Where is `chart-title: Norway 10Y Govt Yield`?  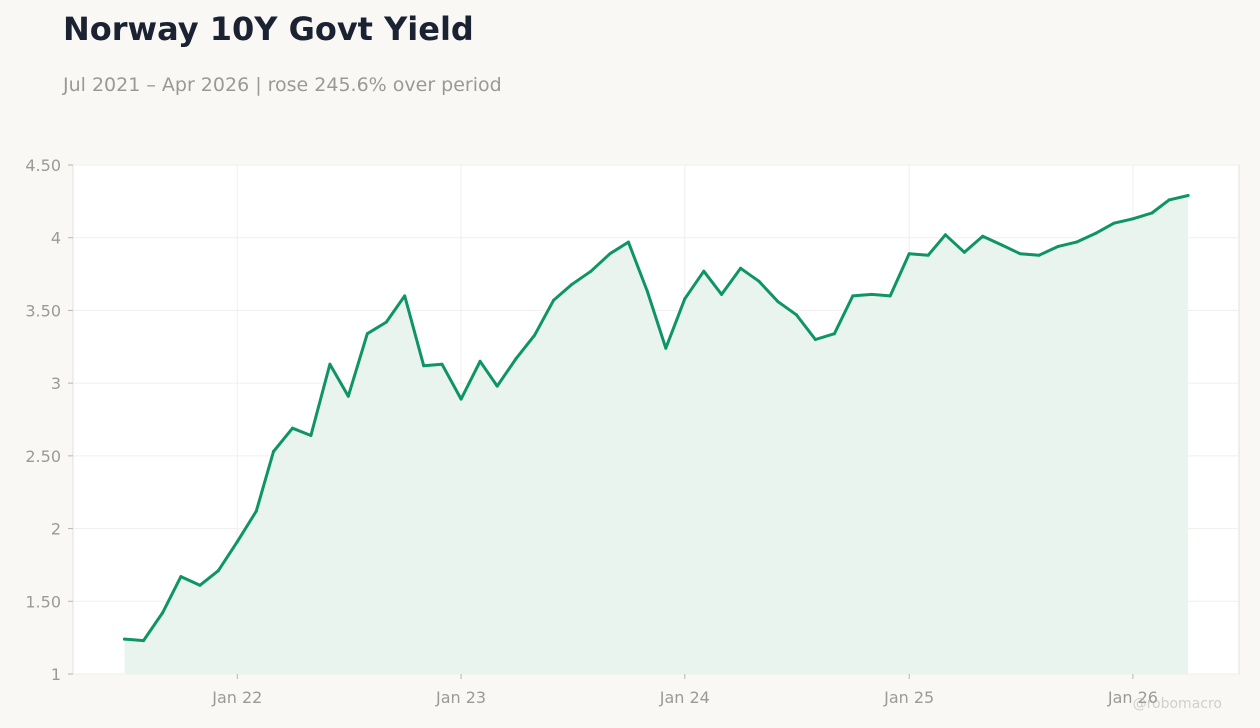
chart-title: Norway 10Y Govt Yield is located at coordinates (268, 29).